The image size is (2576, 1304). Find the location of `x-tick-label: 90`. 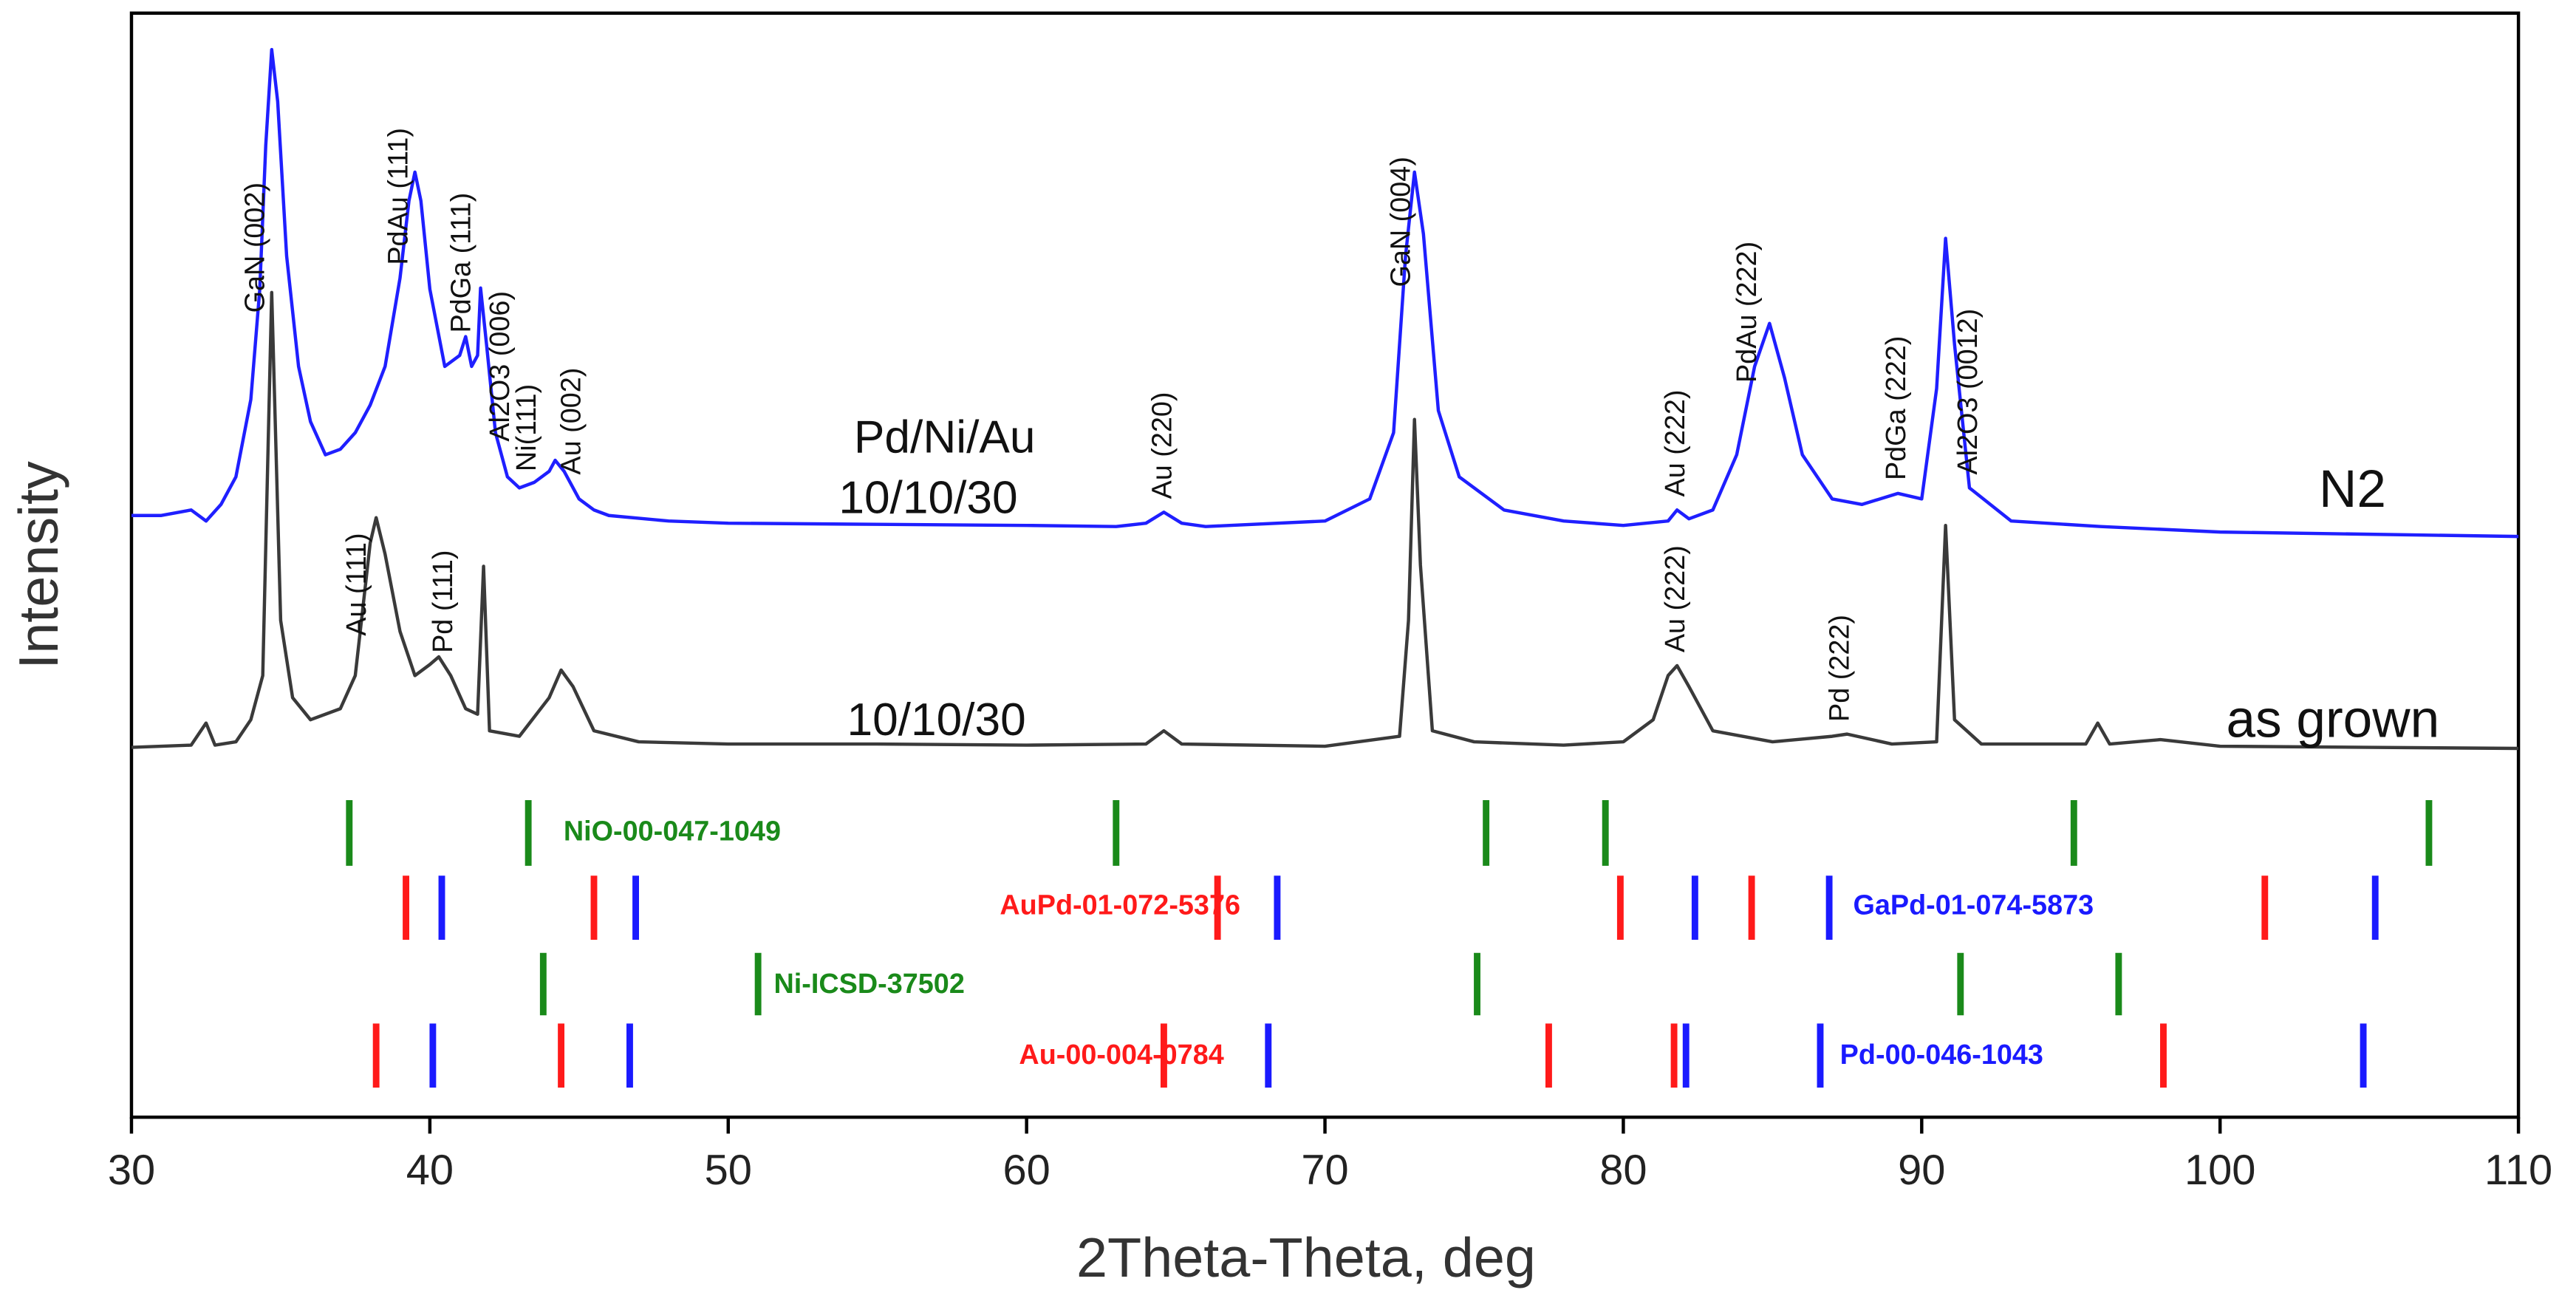

x-tick-label: 90 is located at coordinates (1921, 1170).